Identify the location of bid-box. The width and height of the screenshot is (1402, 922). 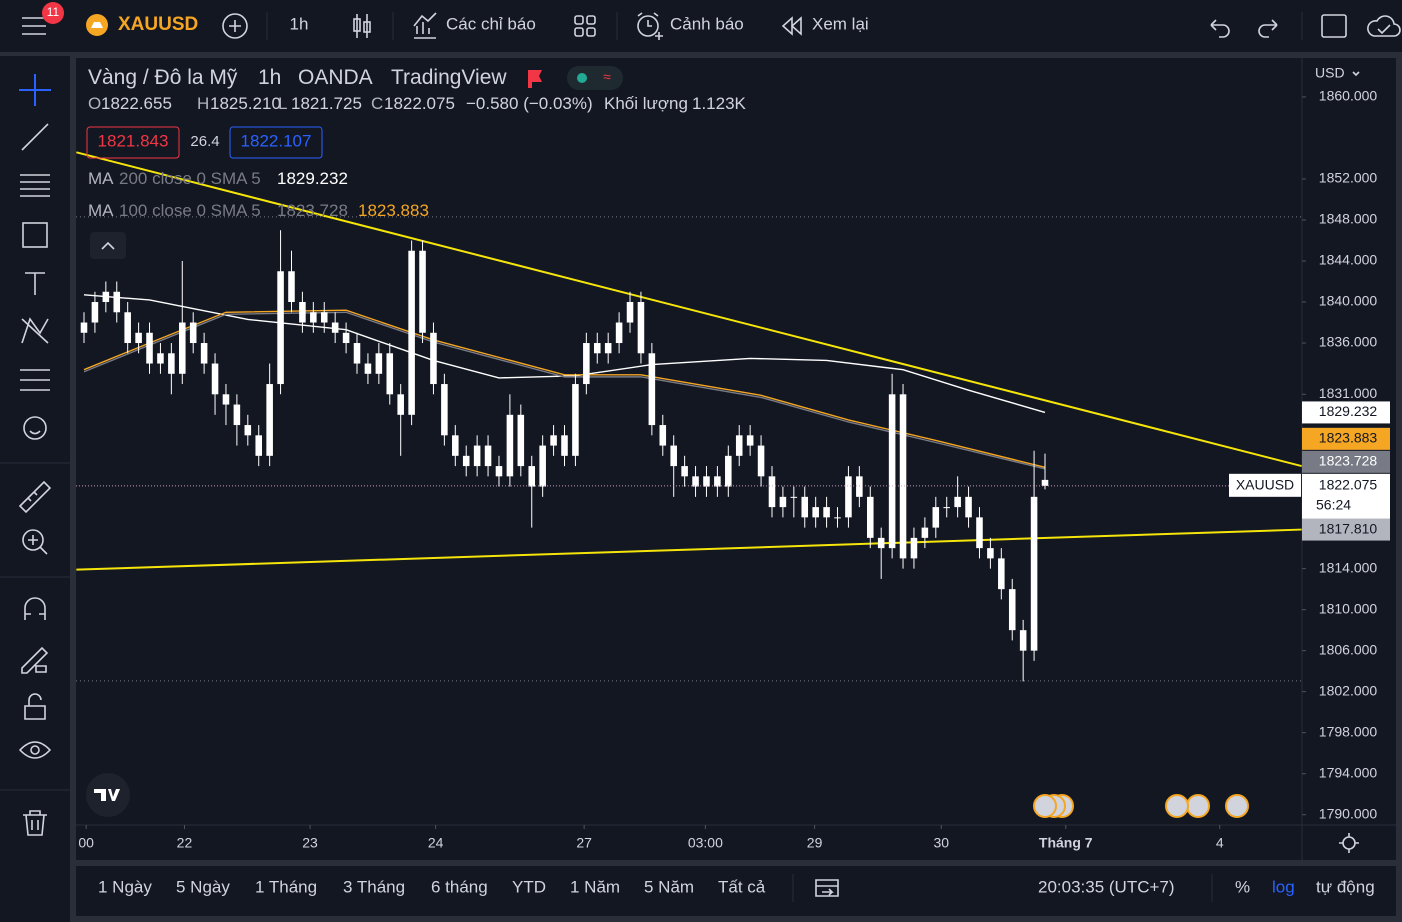
(133, 142).